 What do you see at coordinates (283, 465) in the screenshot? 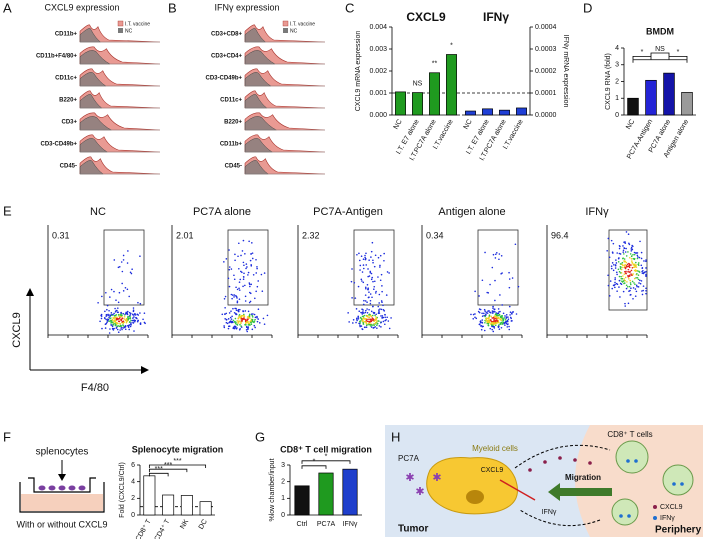
I see `y-tick-label: 3` at bounding box center [283, 465].